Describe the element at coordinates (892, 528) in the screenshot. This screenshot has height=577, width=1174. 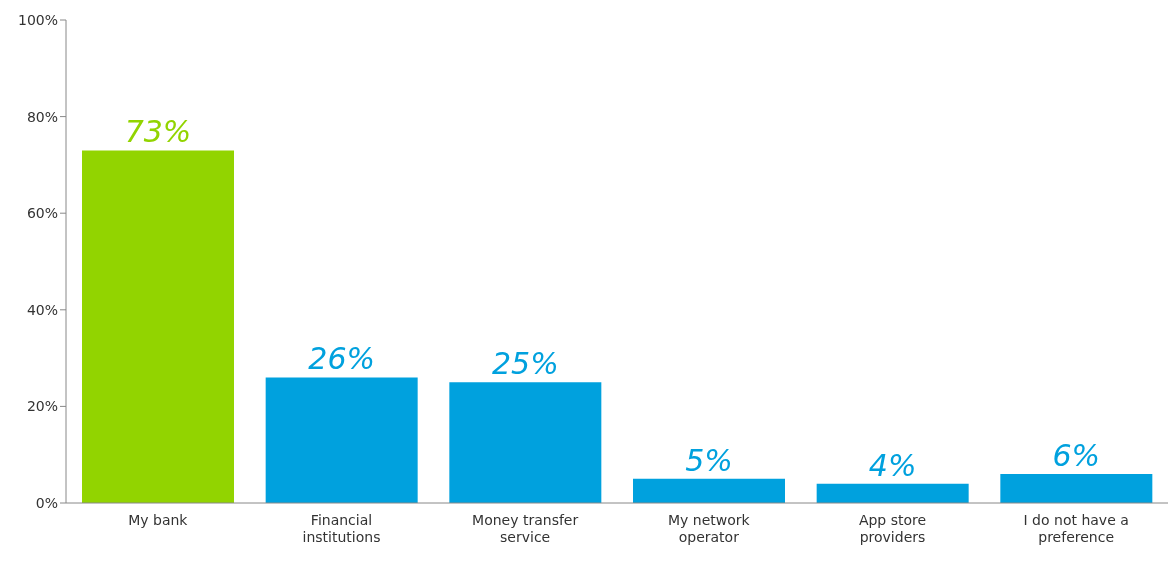
I see `x-tick-label: App store providers` at that location.